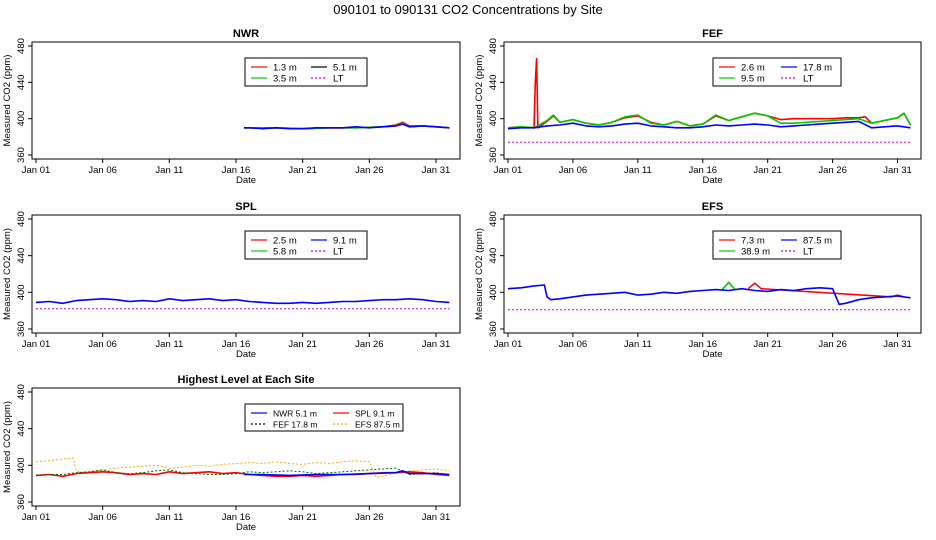 The width and height of the screenshot is (936, 540). What do you see at coordinates (295, 414) in the screenshot?
I see `legend-label: NWR 5.1 m` at bounding box center [295, 414].